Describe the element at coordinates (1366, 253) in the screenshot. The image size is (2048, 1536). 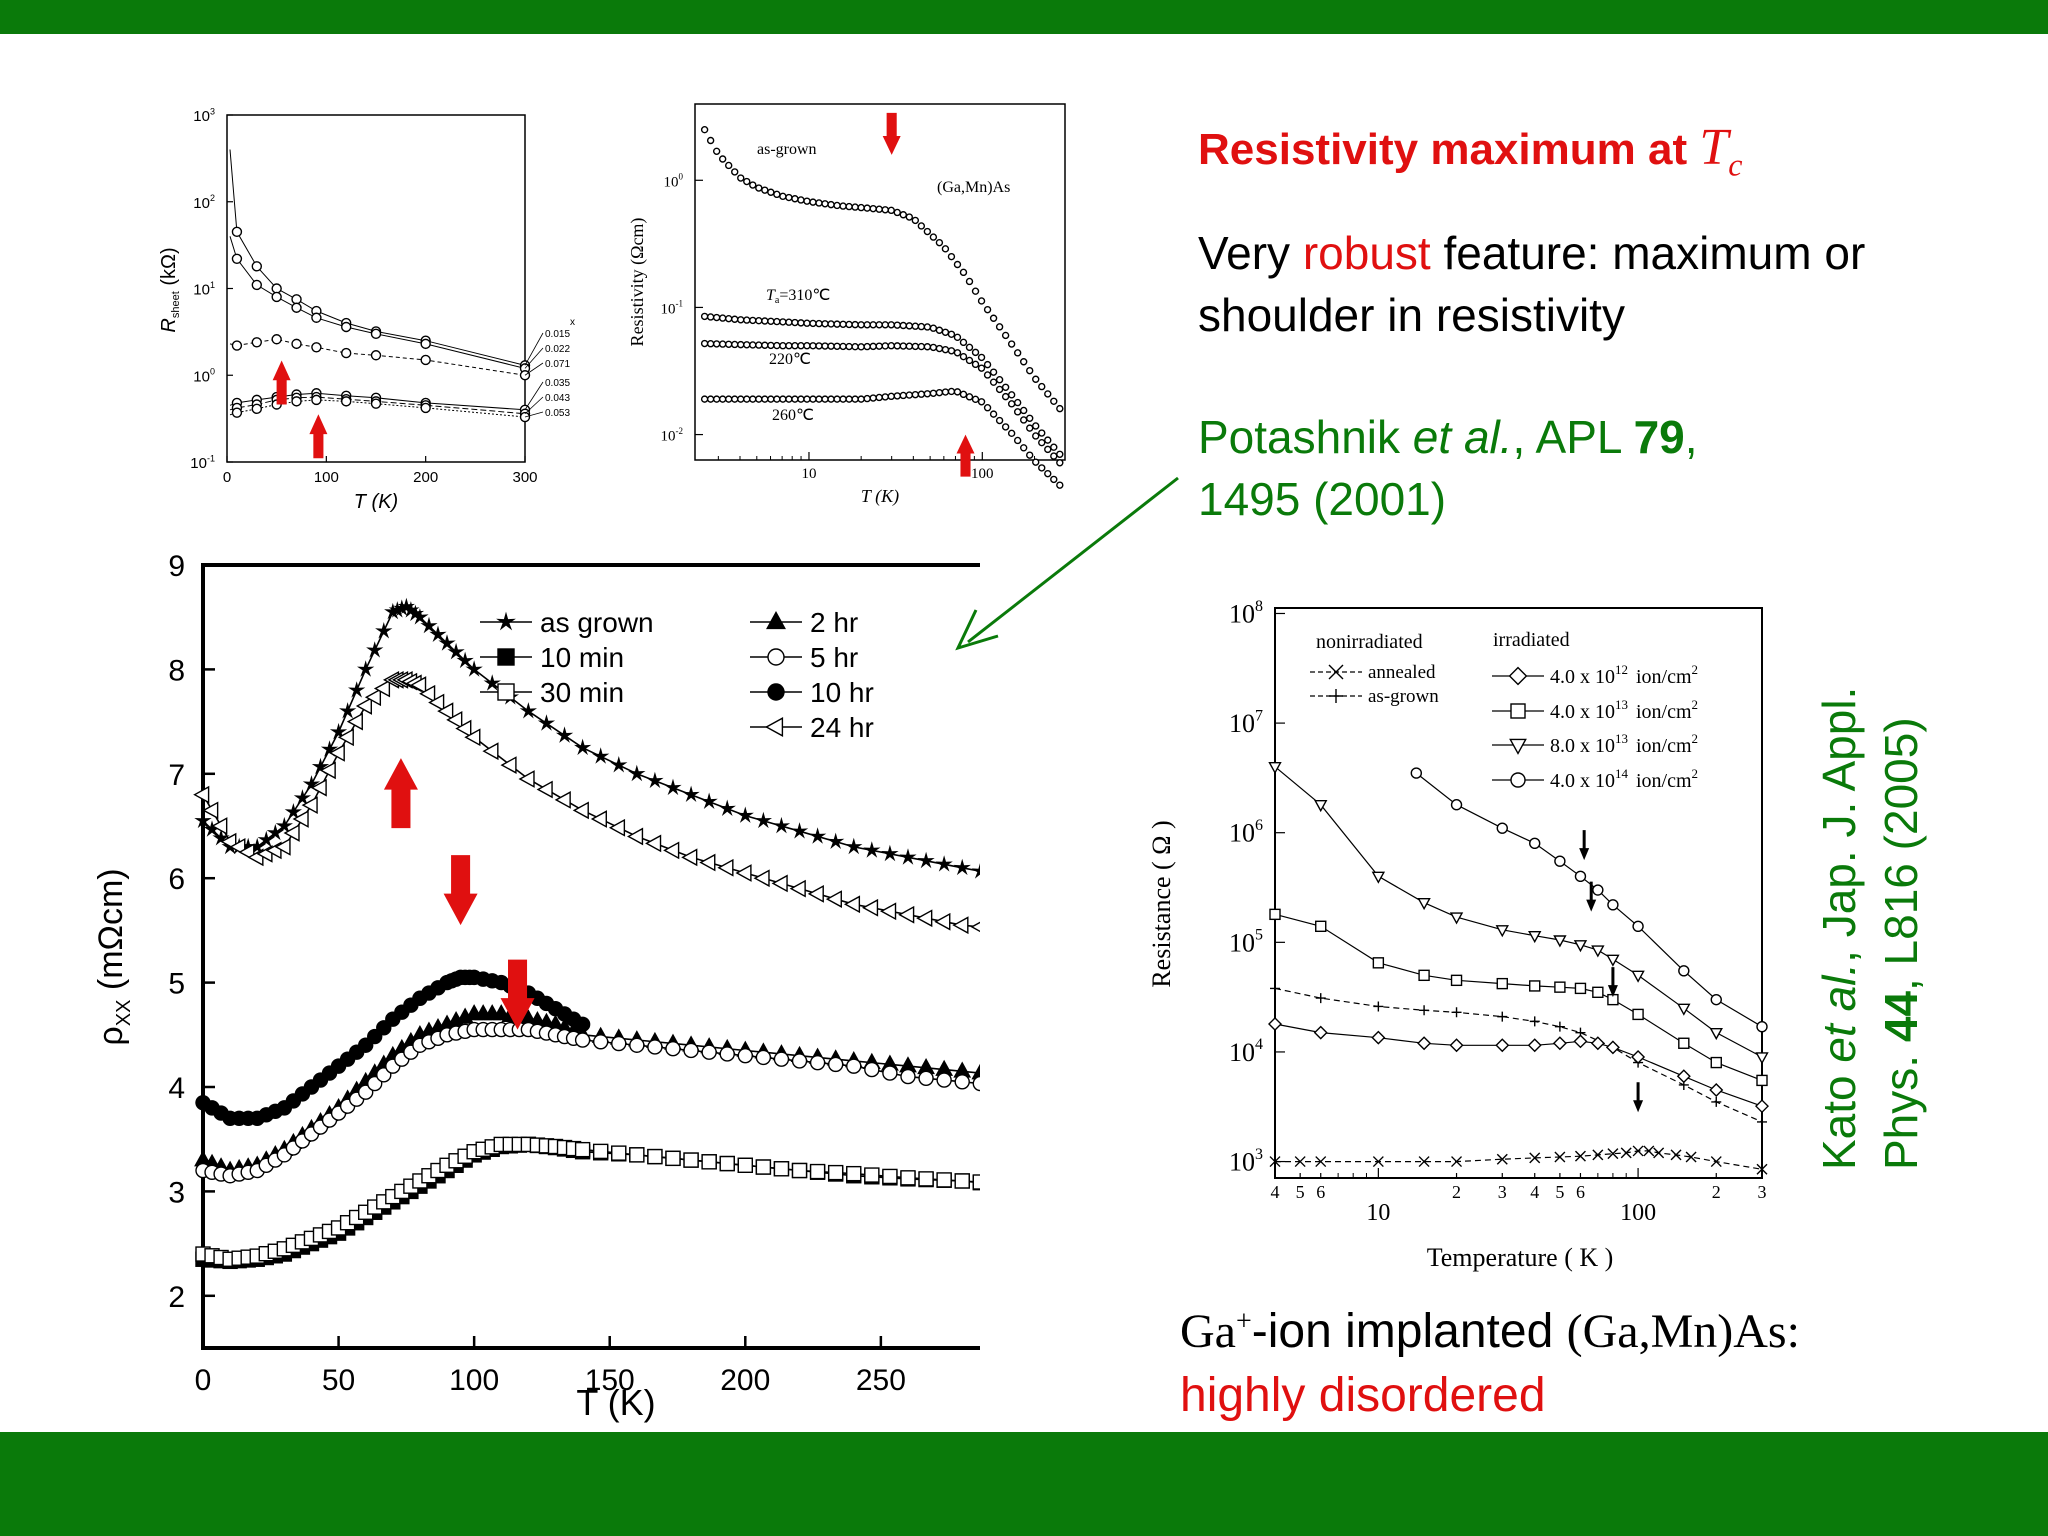
I see `robust-word: robust` at that location.